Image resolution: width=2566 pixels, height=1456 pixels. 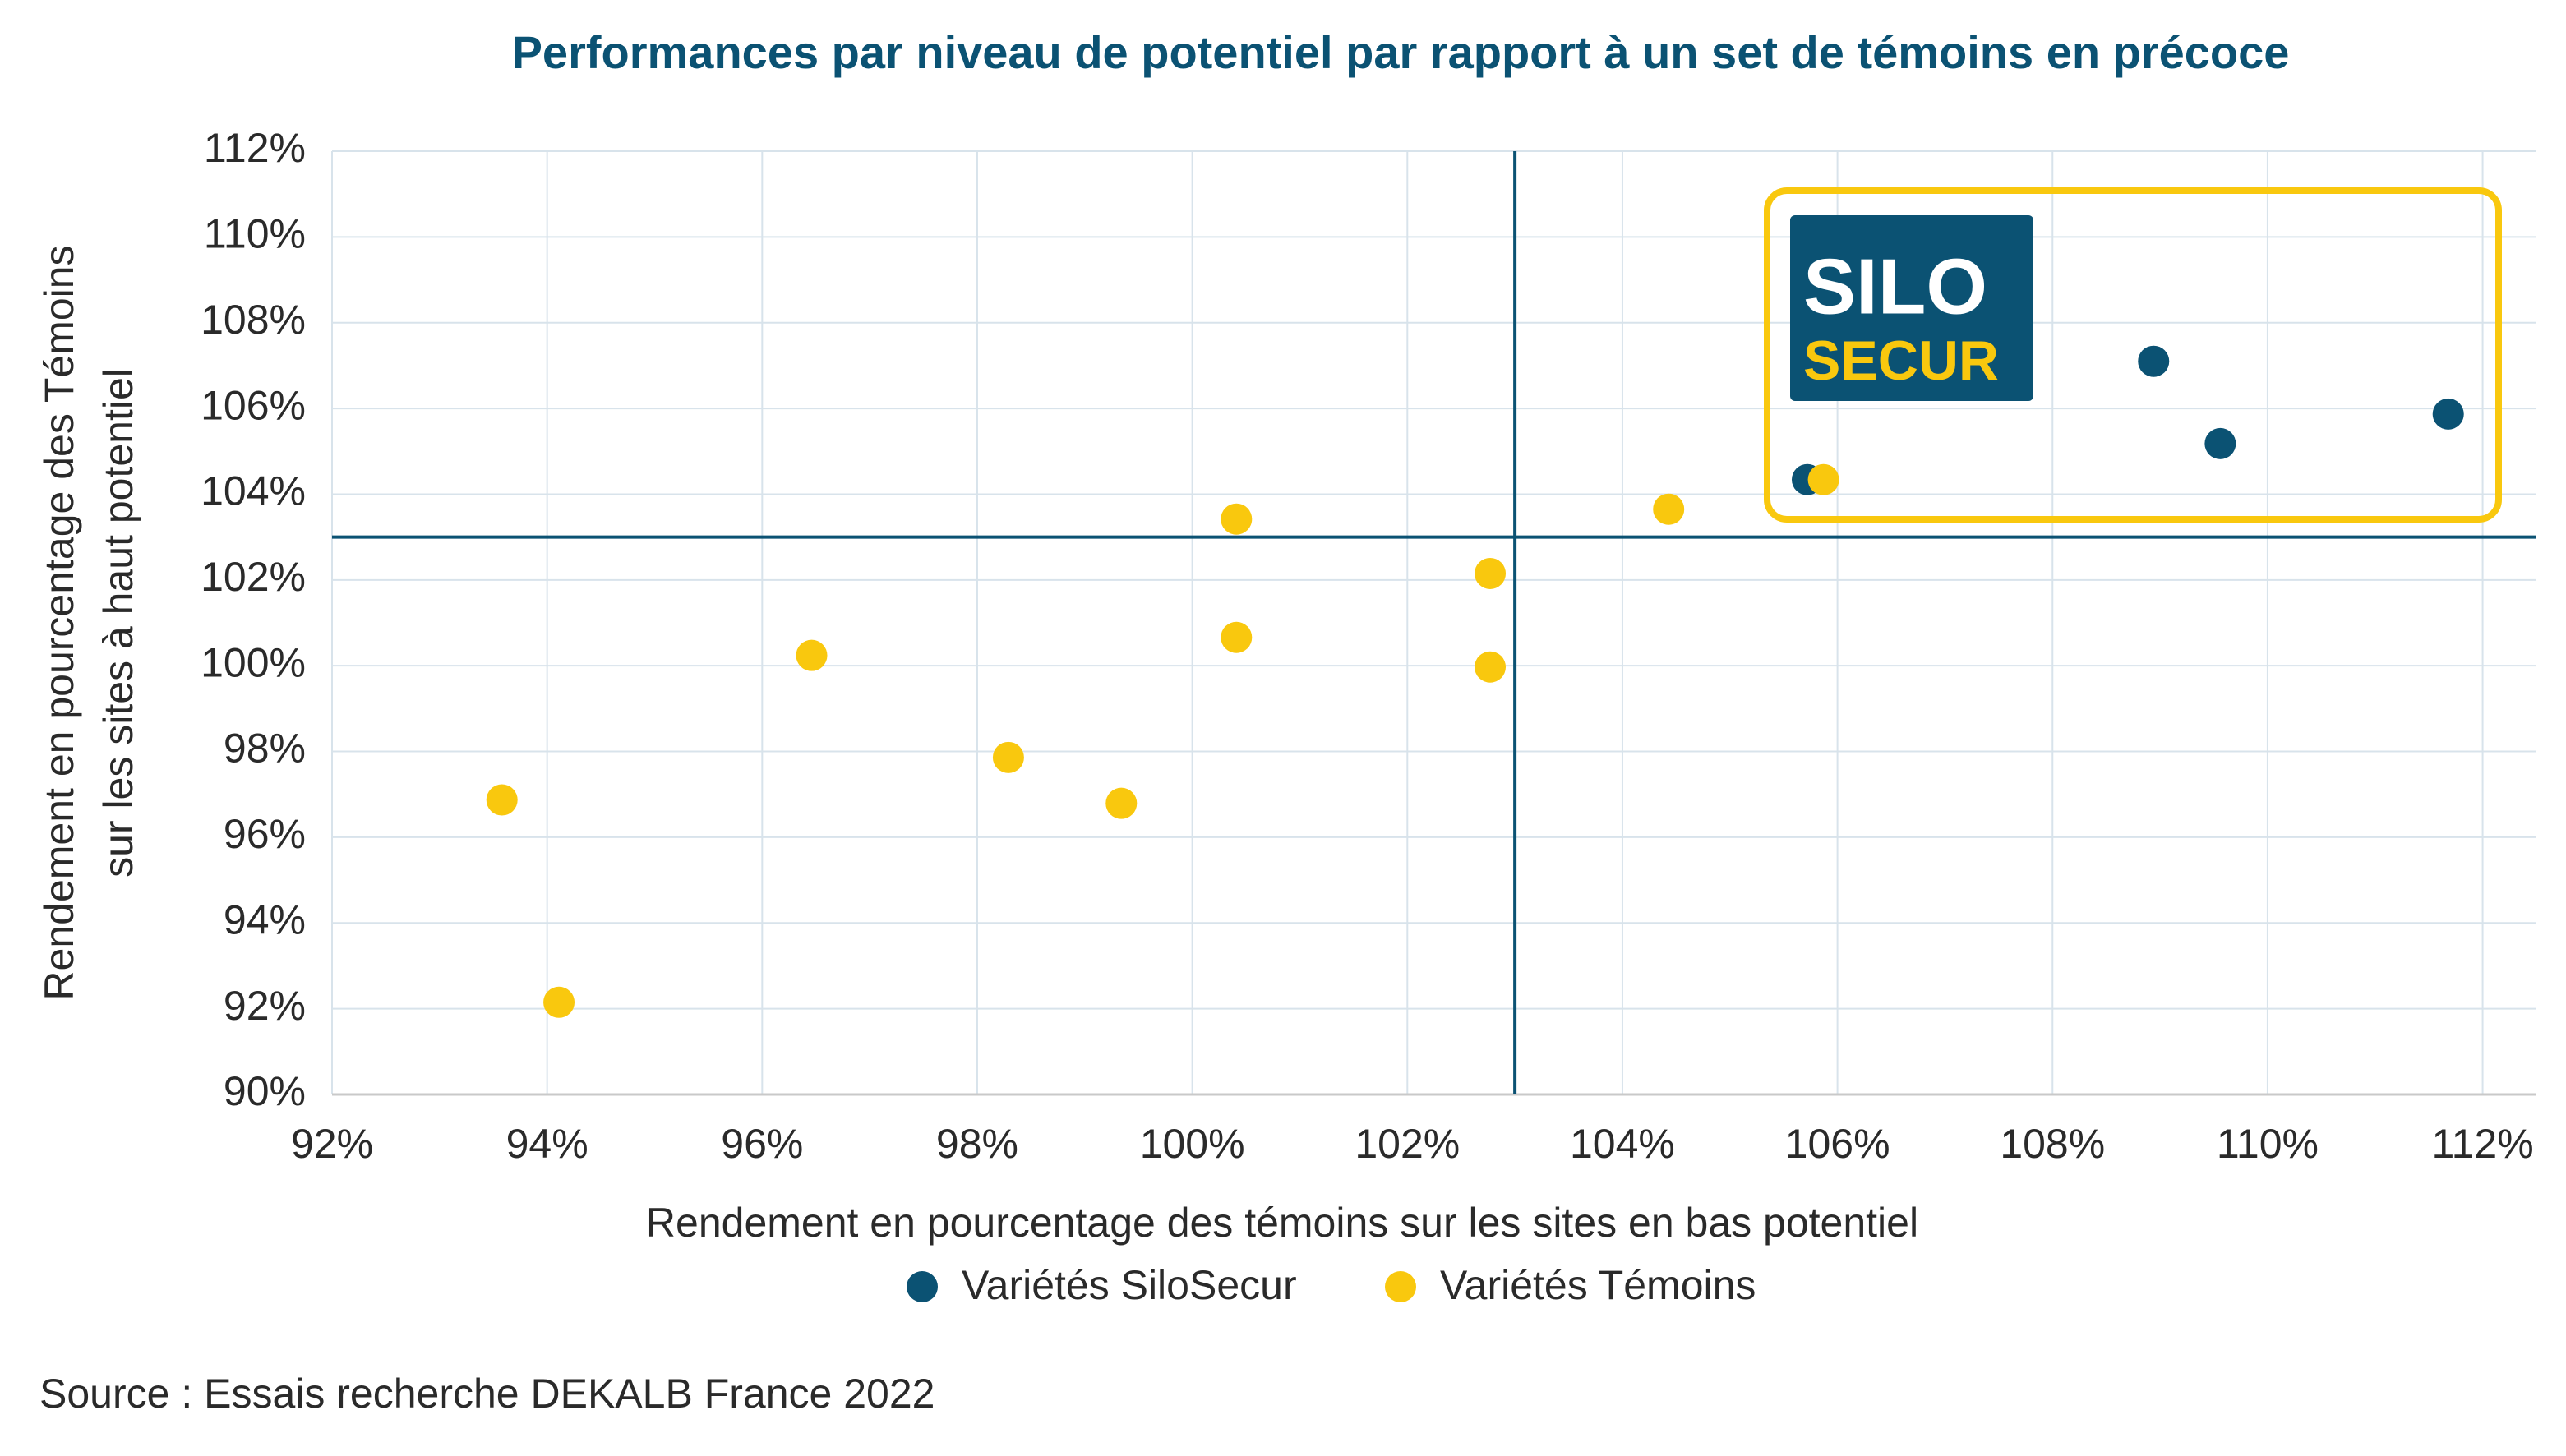 I want to click on y-tick-label: 98%, so click(x=265, y=749).